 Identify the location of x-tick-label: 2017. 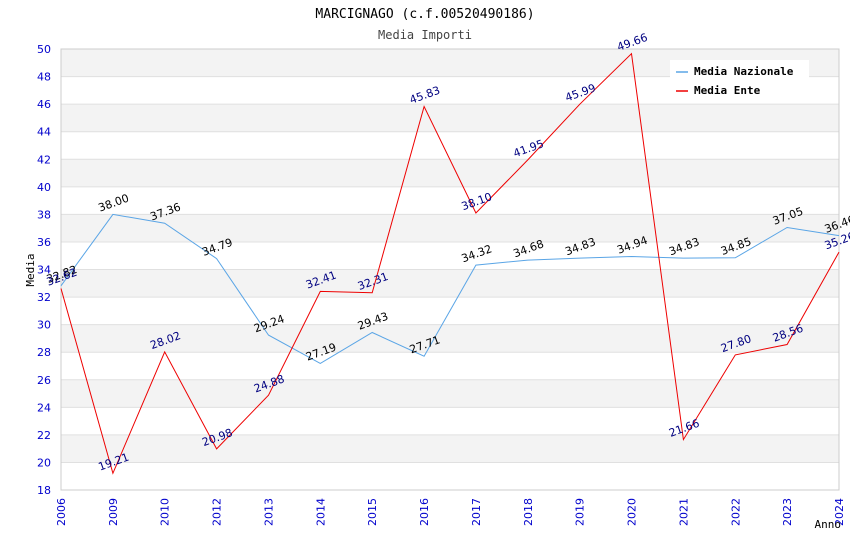
(476, 512).